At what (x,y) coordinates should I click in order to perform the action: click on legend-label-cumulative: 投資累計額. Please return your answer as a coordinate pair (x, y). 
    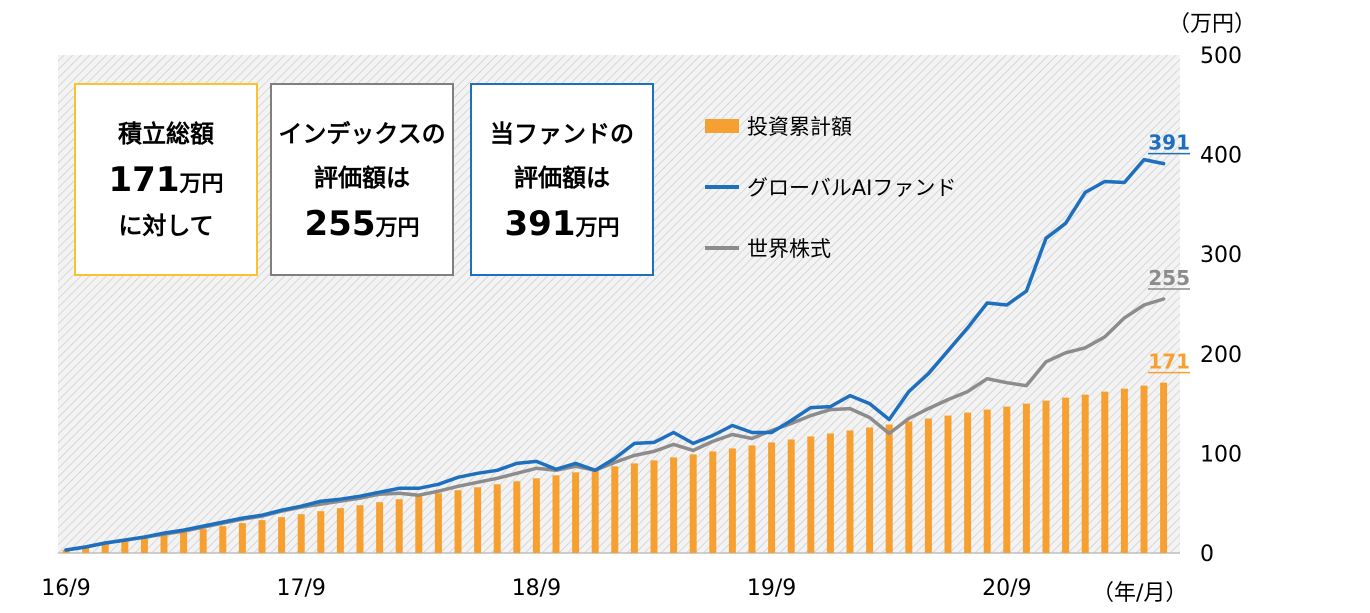
    Looking at the image, I should click on (799, 126).